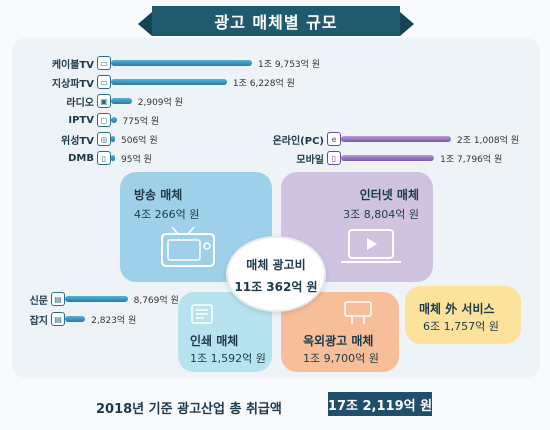  I want to click on center-title: 매체 광고비, so click(276, 265).